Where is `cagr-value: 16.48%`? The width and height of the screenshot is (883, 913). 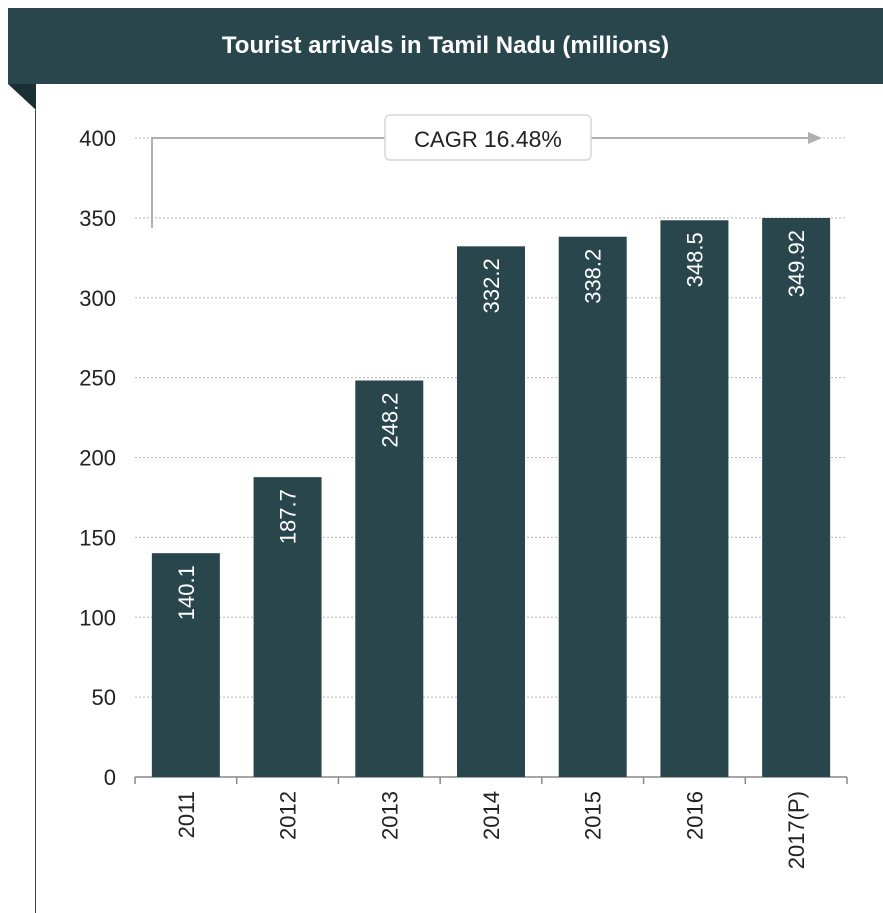 cagr-value: 16.48% is located at coordinates (523, 139).